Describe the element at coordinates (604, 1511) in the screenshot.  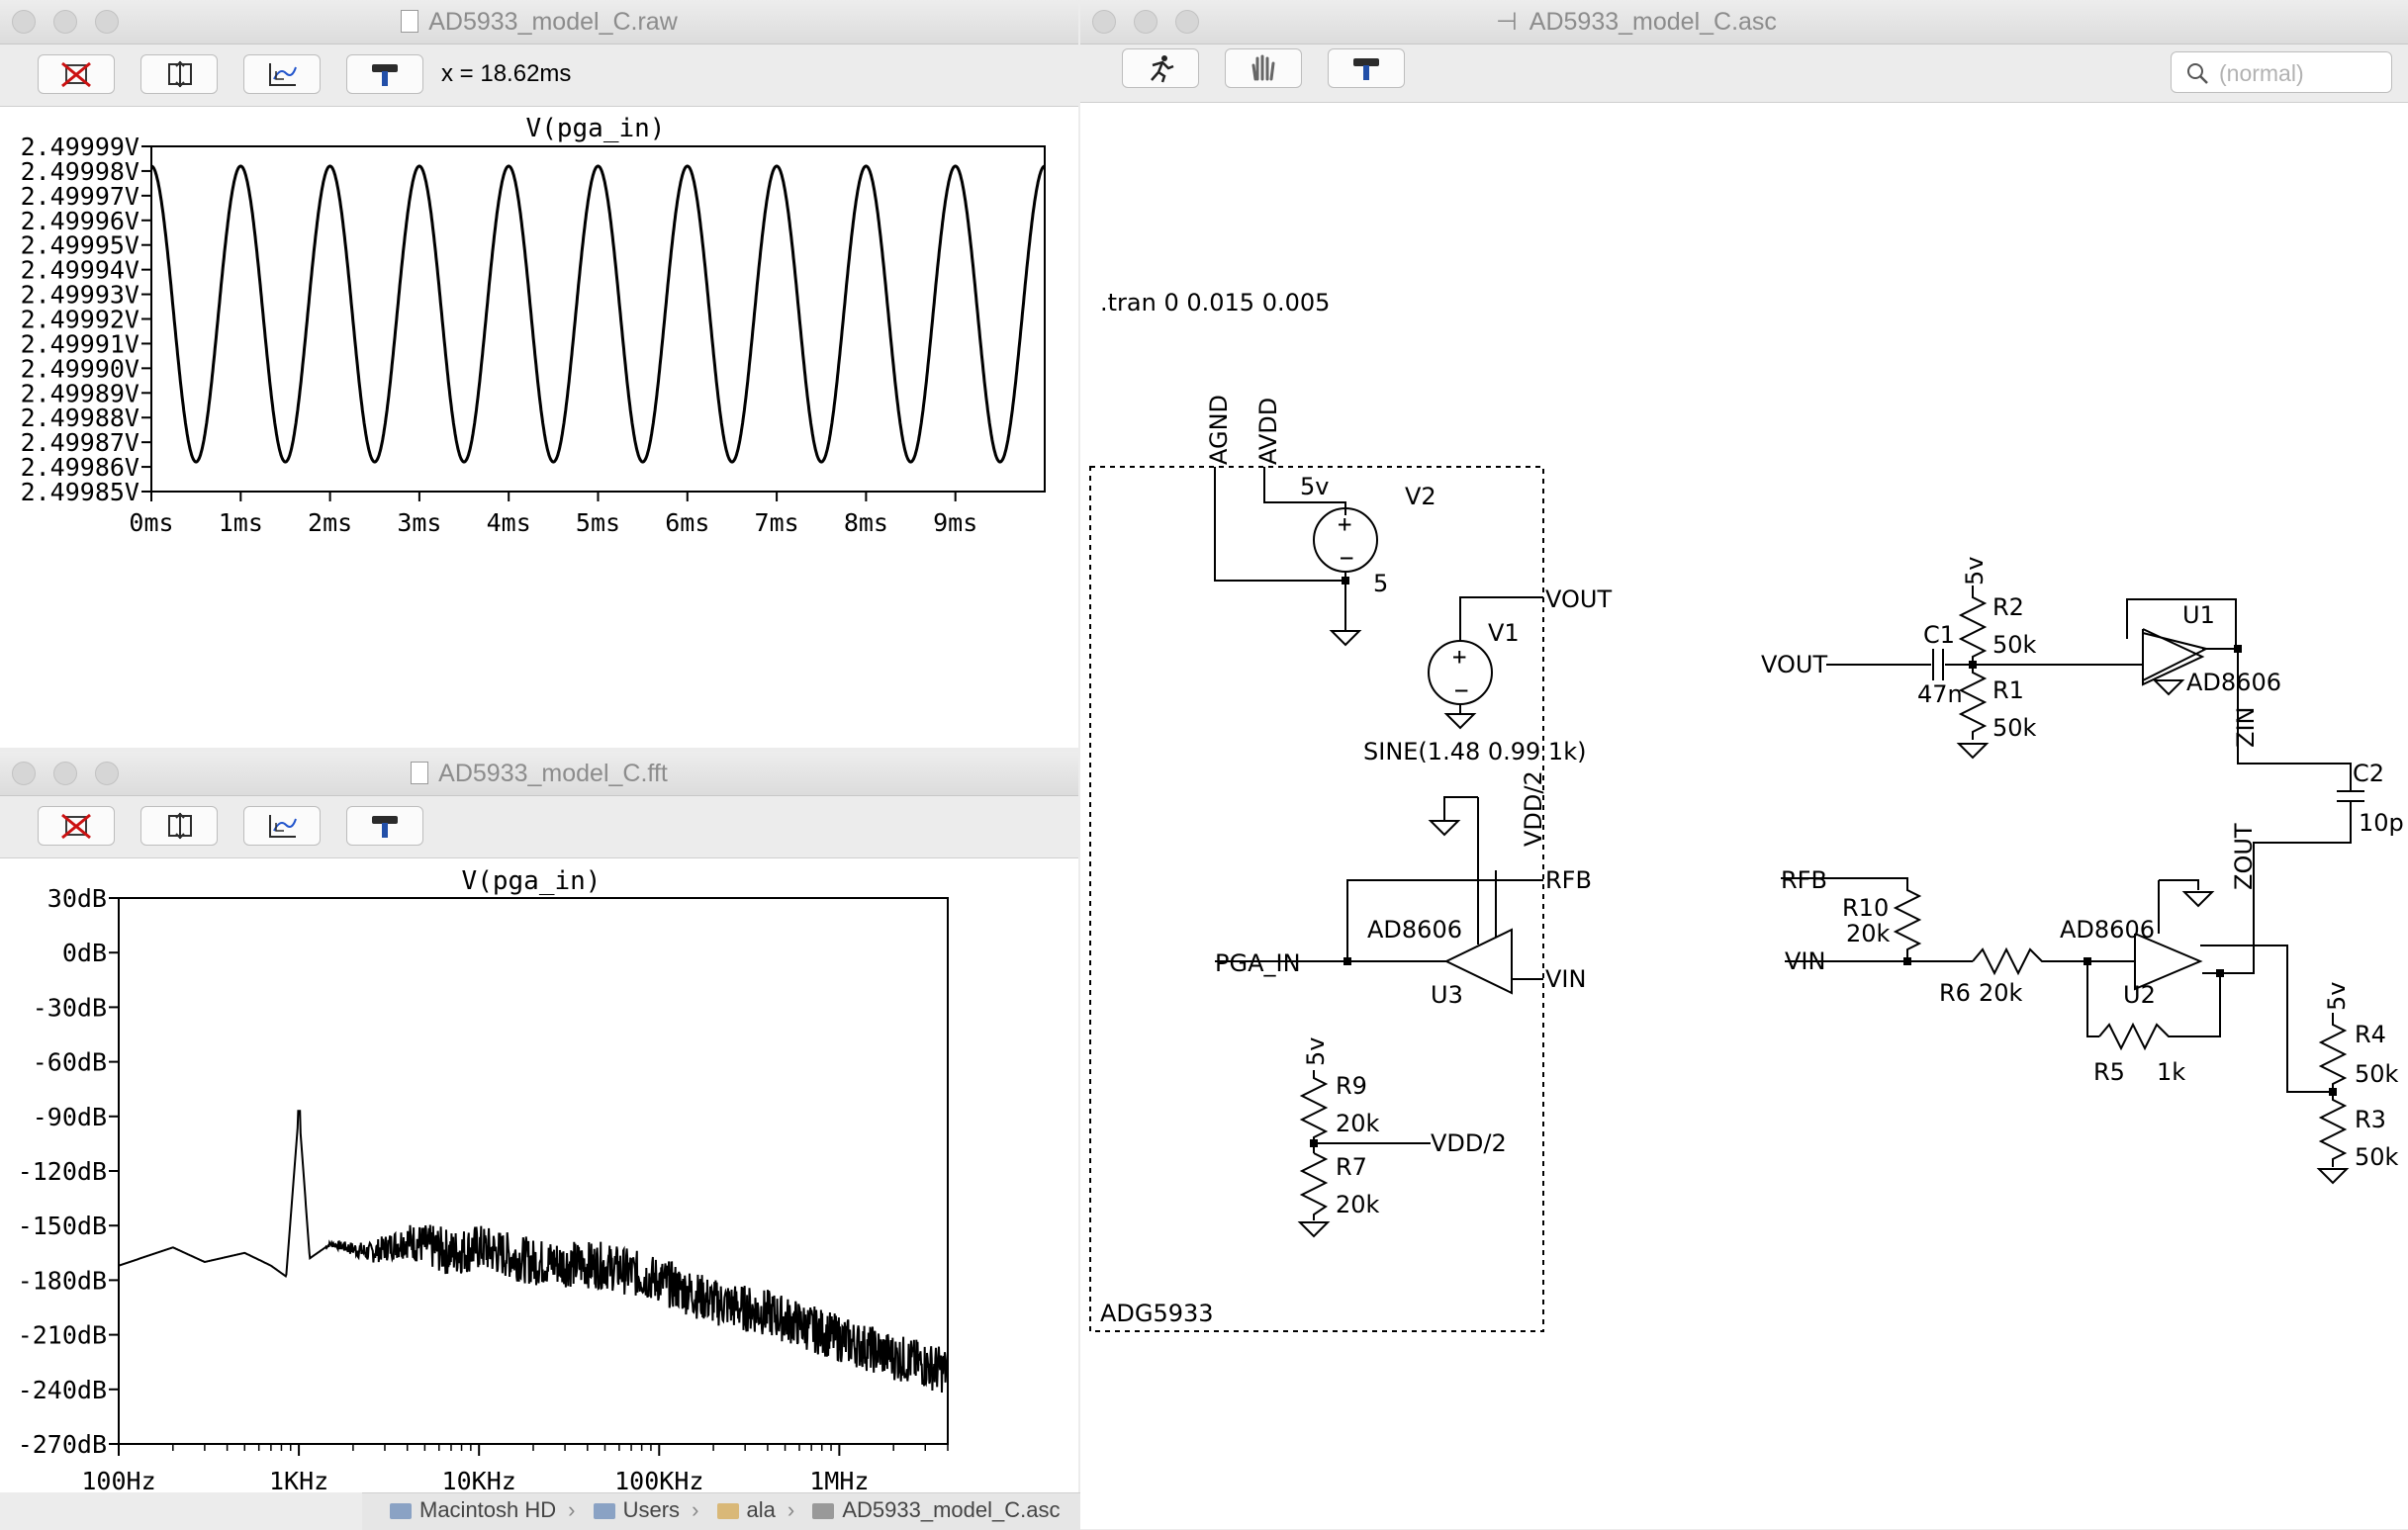
I see `folder-icon` at that location.